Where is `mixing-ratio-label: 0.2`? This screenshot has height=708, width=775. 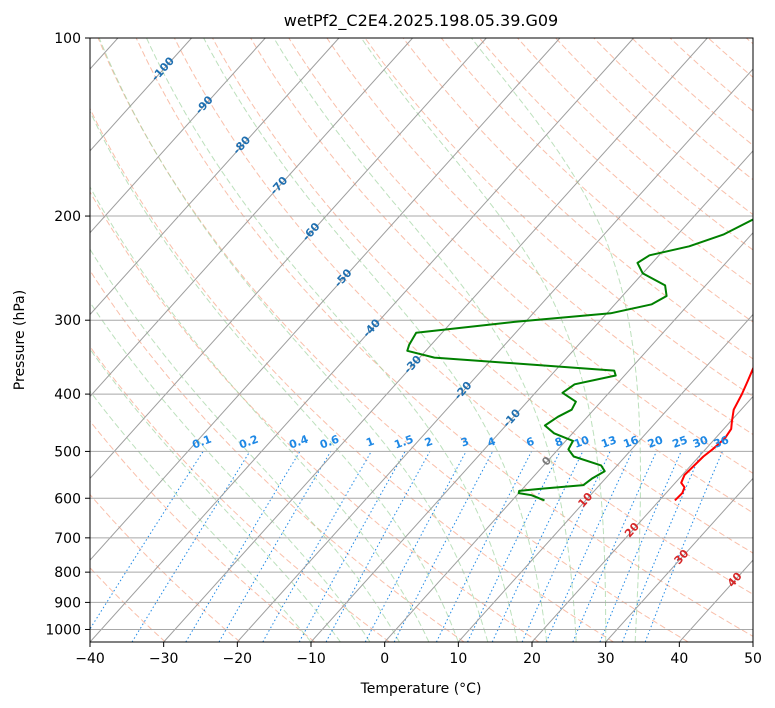 mixing-ratio-label: 0.2 is located at coordinates (248, 442).